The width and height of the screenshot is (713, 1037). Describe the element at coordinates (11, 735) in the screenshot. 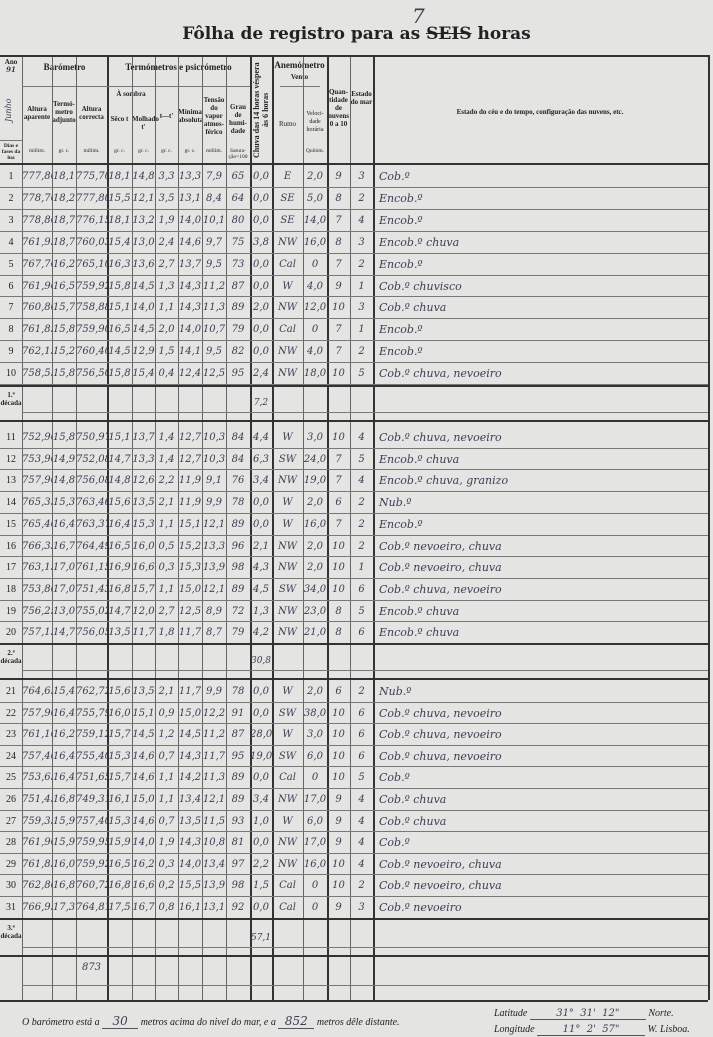

I see `day-number-cell: 23` at that location.